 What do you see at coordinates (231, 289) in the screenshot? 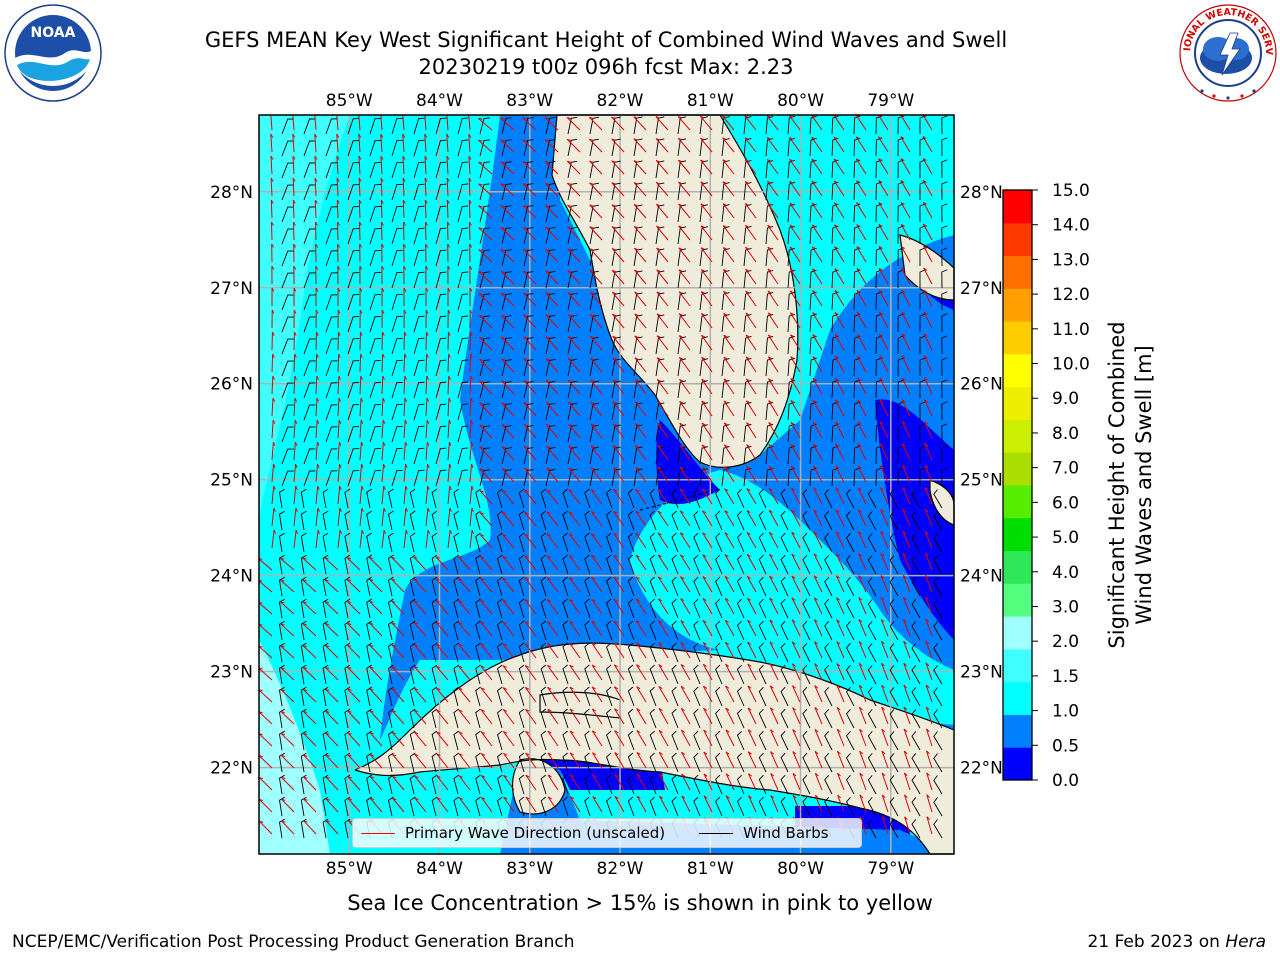
I see `lat-tick-label-left: 27°N` at bounding box center [231, 289].